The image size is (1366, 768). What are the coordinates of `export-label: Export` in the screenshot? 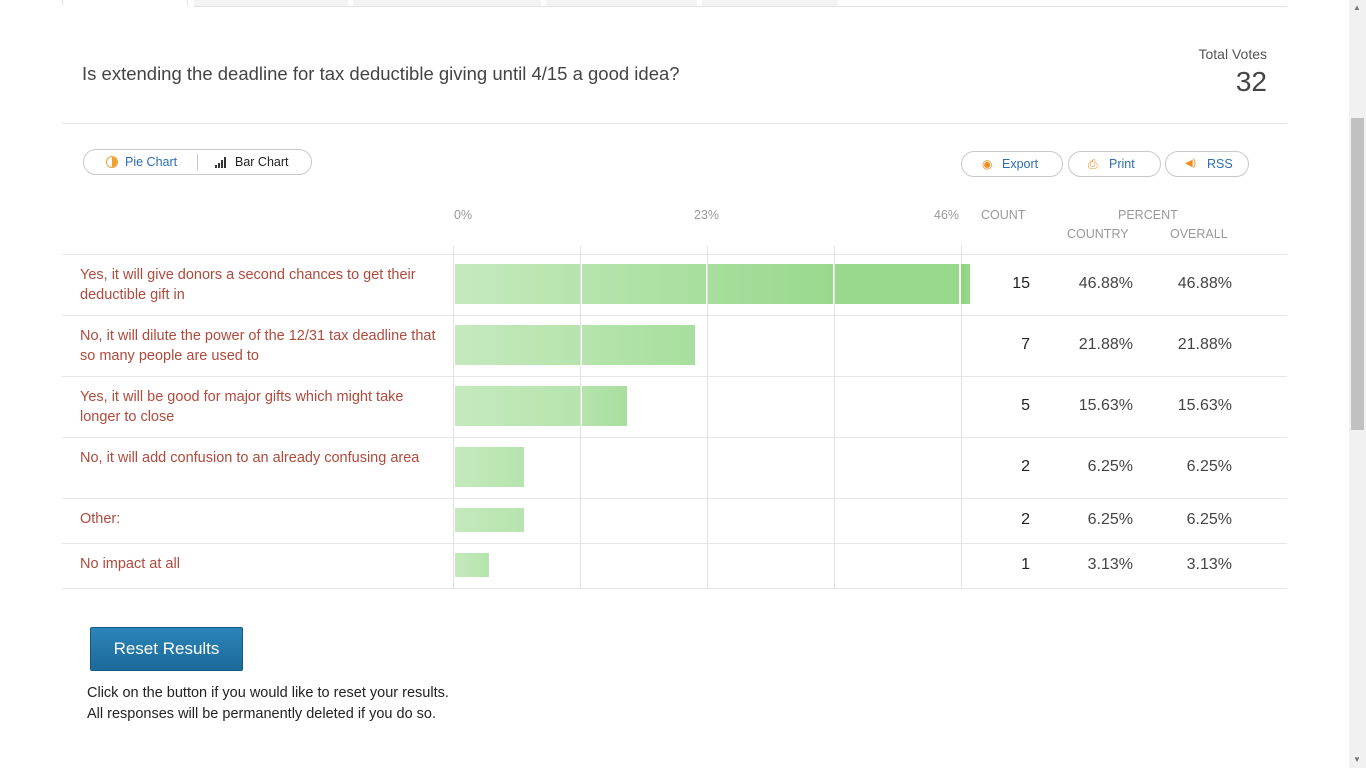 It's located at (1020, 164).